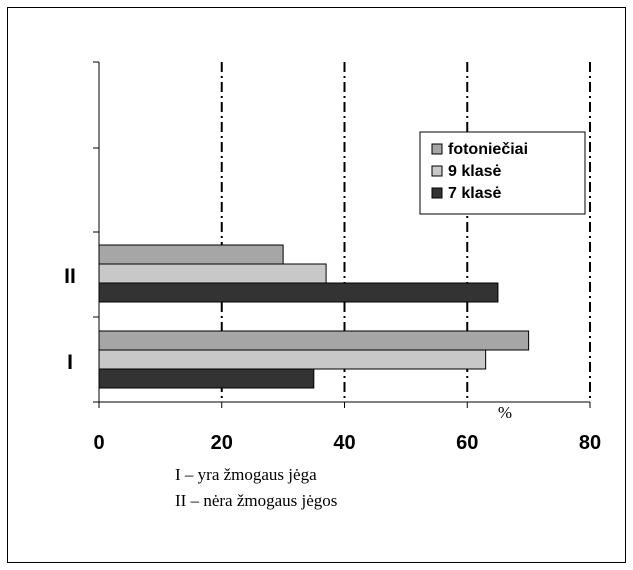  What do you see at coordinates (590, 443) in the screenshot?
I see `x-tick-label: 80` at bounding box center [590, 443].